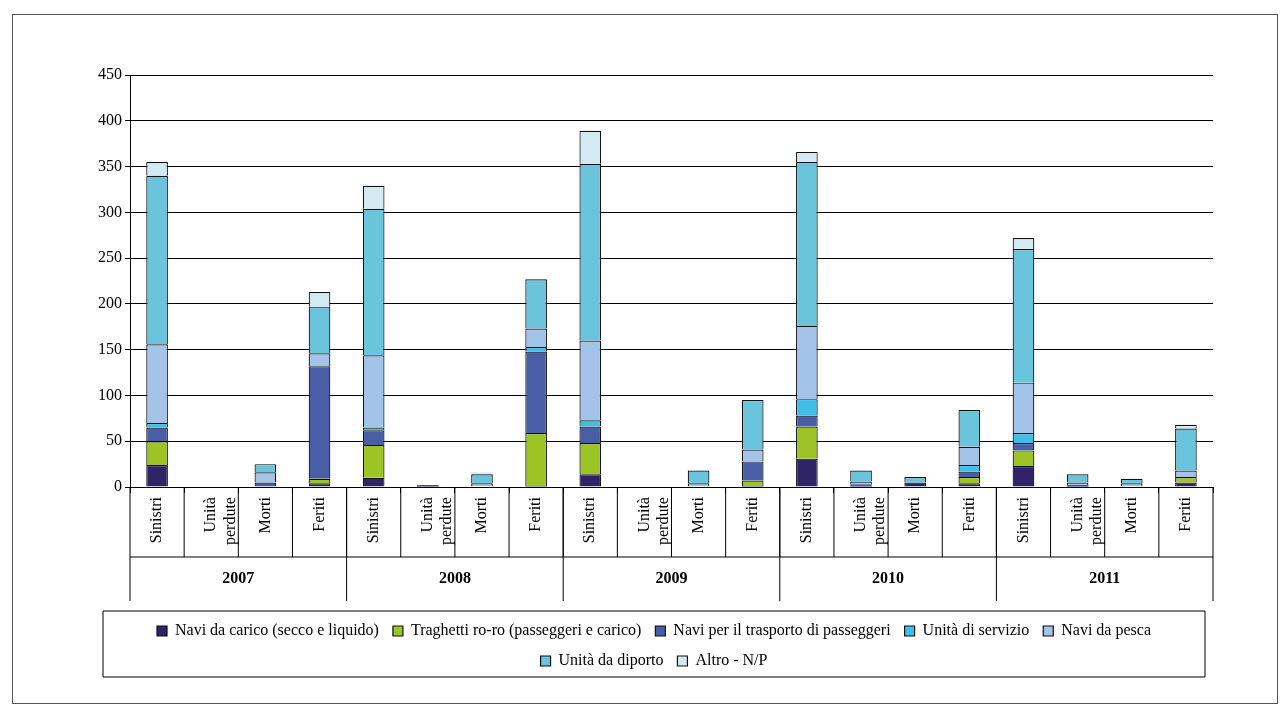 The width and height of the screenshot is (1283, 709). What do you see at coordinates (110, 211) in the screenshot?
I see `y-tick-label: 300` at bounding box center [110, 211].